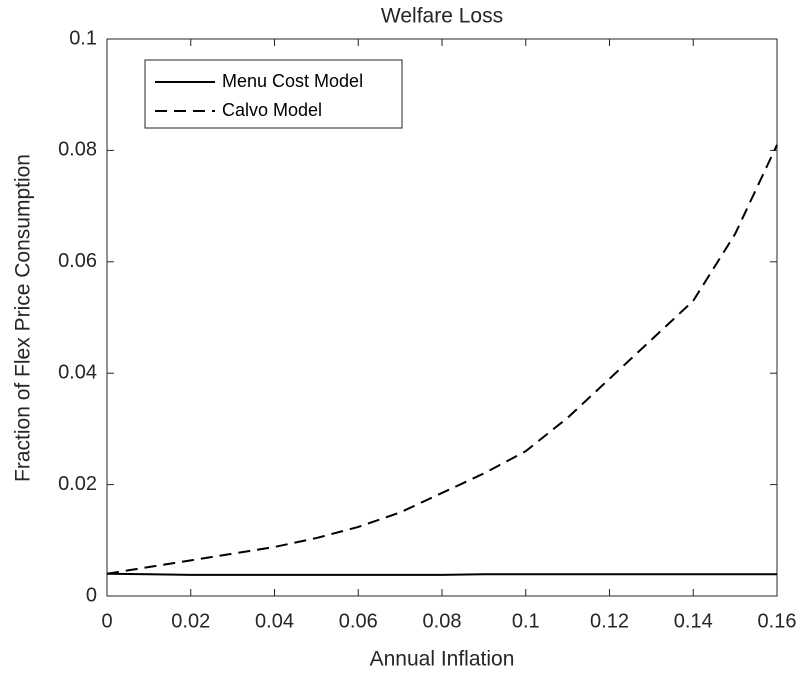 Image resolution: width=803 pixels, height=677 pixels. Describe the element at coordinates (83, 38) in the screenshot. I see `y-tick-label: 0.1` at that location.